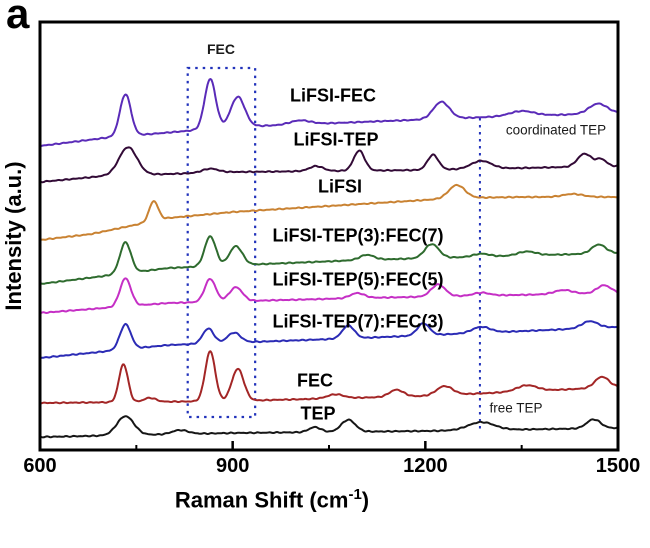 This screenshot has height=548, width=650. What do you see at coordinates (261, 500) in the screenshot?
I see `x-axis-title-text: Raman Shift (cm` at bounding box center [261, 500].